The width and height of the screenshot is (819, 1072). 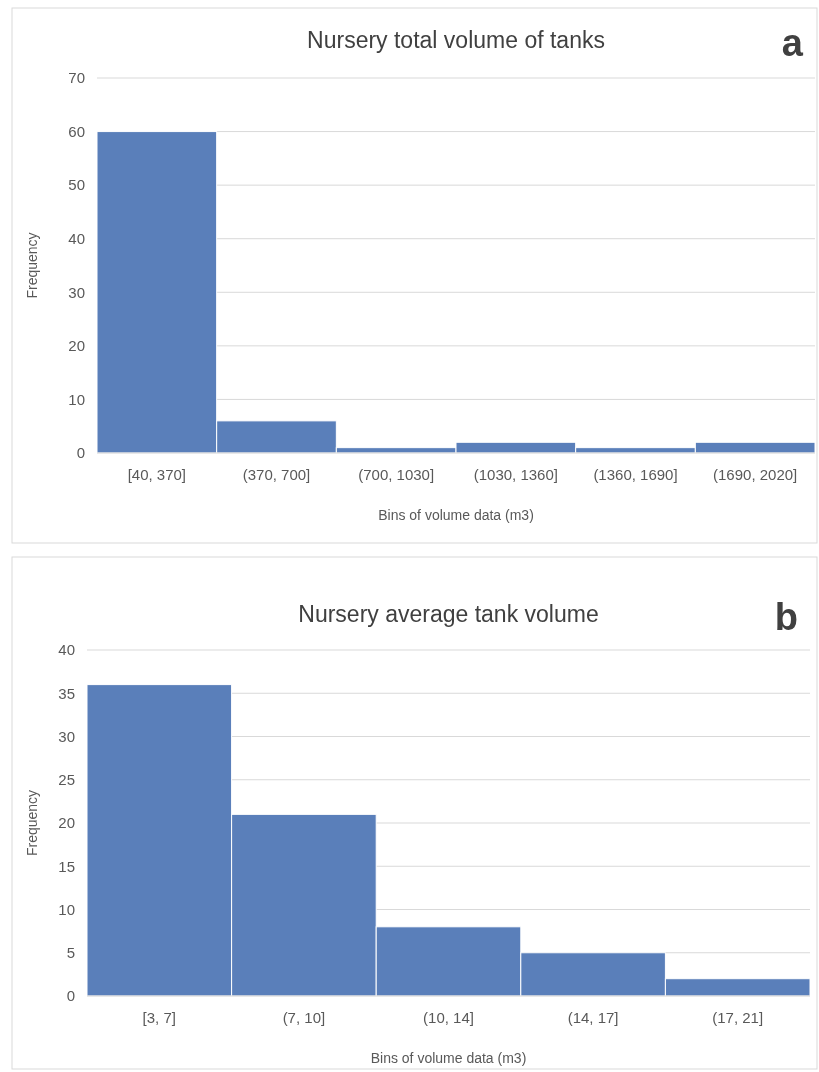 I want to click on chart-title: Nursery total volume of tanks, so click(x=456, y=40).